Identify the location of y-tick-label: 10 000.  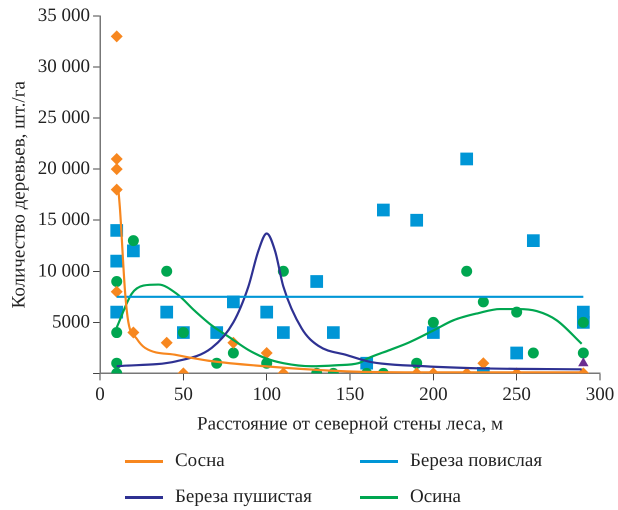
(64, 271).